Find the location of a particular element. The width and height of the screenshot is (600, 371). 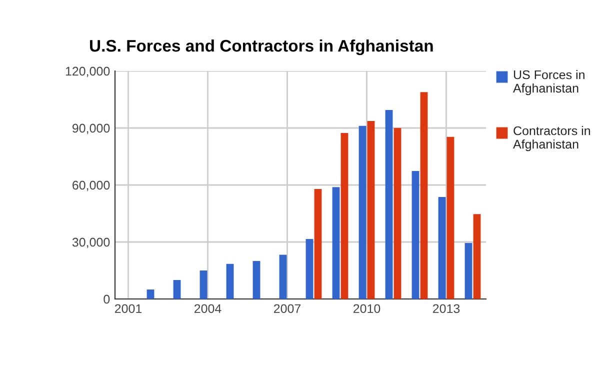

x-tick-label: 2004 is located at coordinates (208, 309).